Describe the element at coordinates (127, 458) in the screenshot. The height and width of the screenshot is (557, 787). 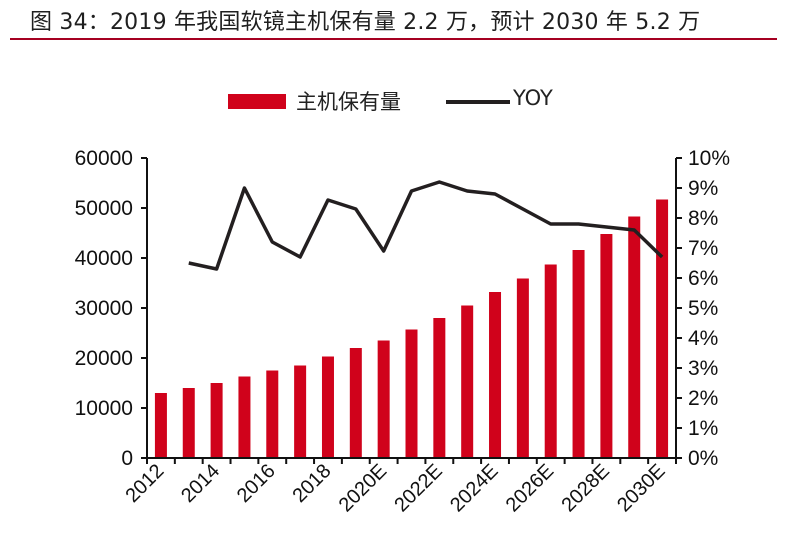
I see `y-left-tick-label: 0` at that location.